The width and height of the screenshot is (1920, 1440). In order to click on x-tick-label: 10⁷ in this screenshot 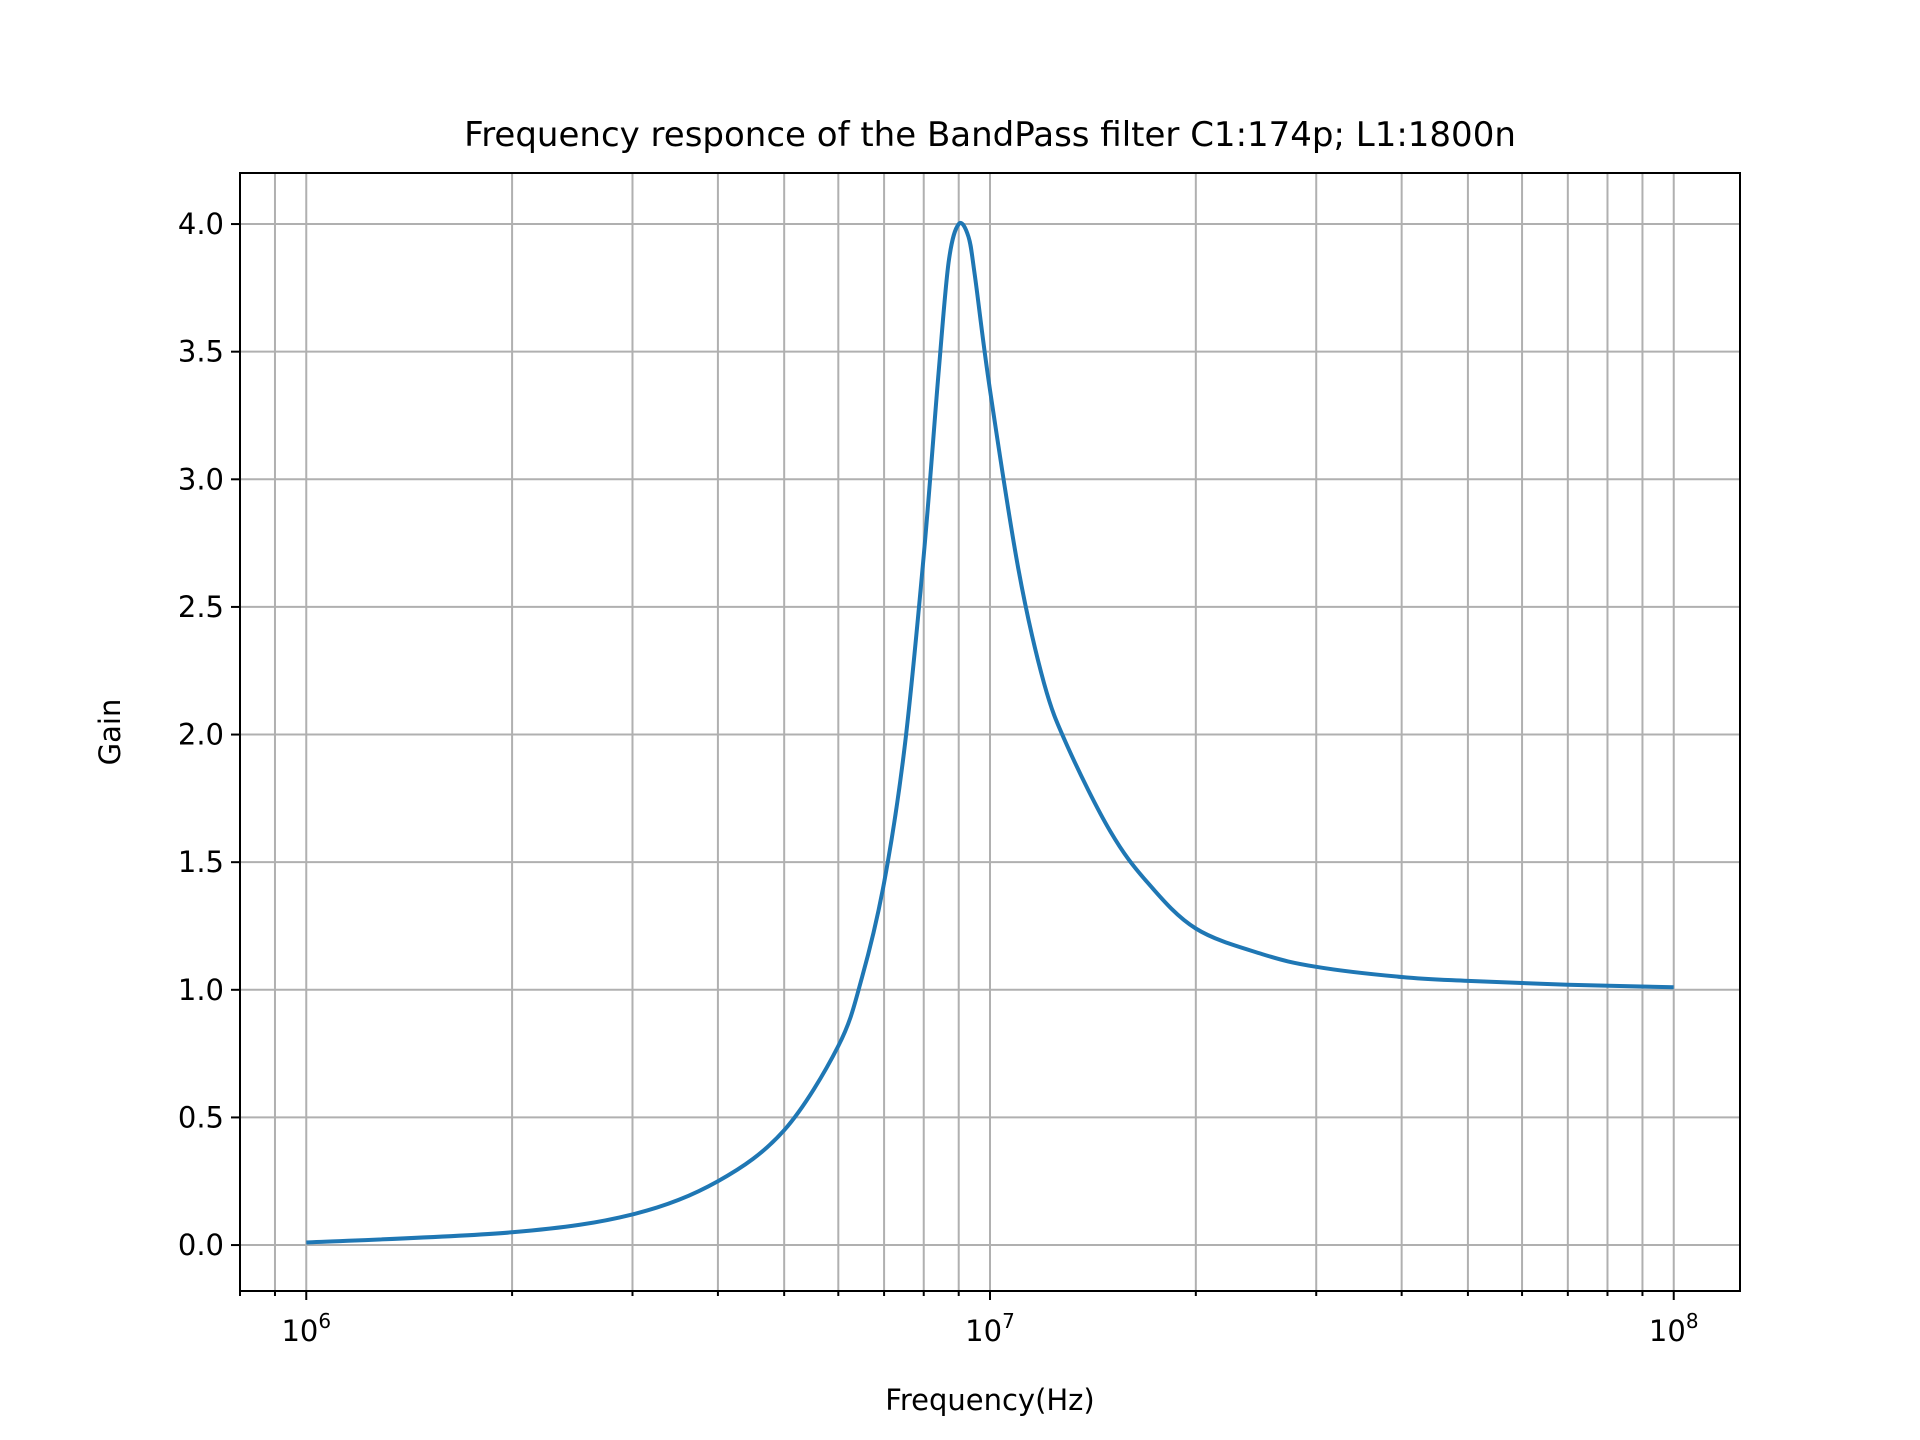, I will do `click(990, 1328)`.